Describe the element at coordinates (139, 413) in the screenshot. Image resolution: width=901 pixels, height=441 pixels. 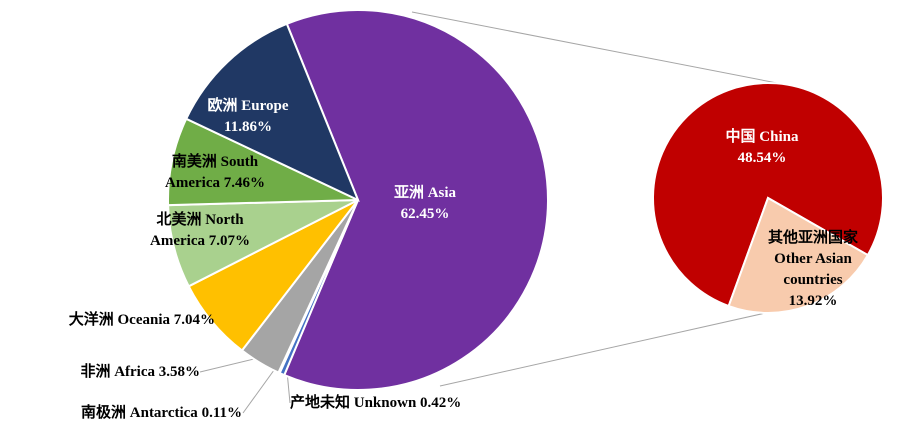
I see `category-label: 南极洲 Antarctica` at that location.